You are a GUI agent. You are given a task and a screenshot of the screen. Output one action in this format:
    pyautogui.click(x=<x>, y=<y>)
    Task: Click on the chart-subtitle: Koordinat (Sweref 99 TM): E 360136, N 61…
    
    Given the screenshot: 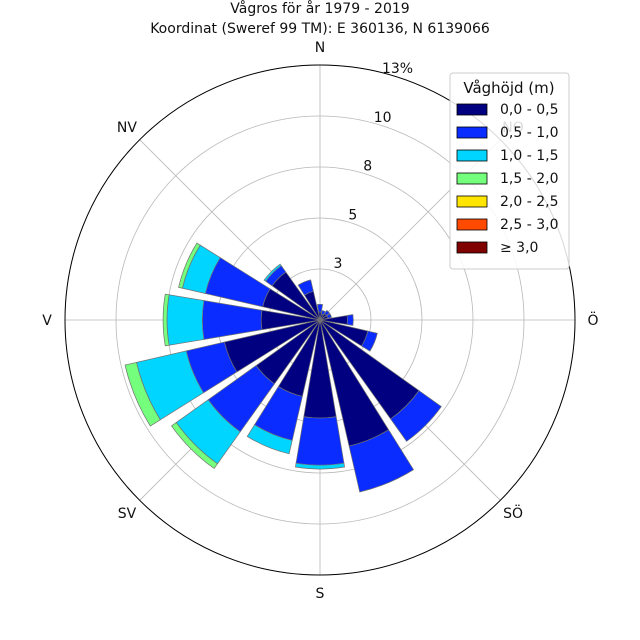 What is the action you would take?
    pyautogui.click(x=320, y=29)
    